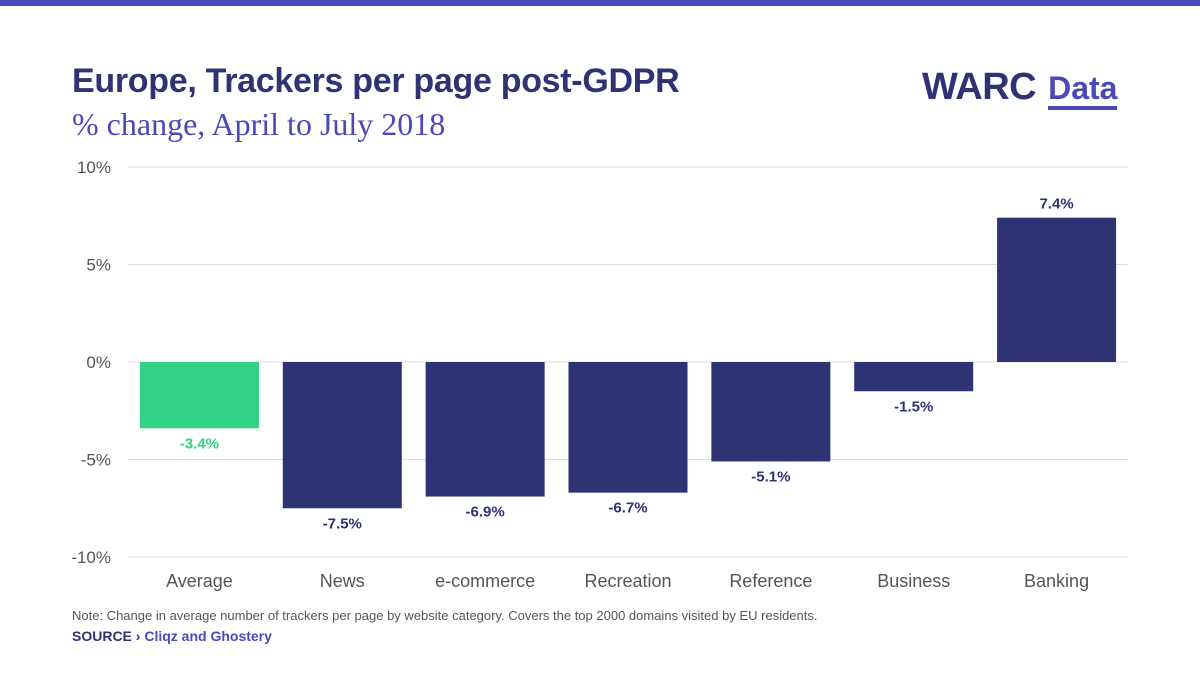  Describe the element at coordinates (913, 406) in the screenshot. I see `data-label: -1.5%` at that location.